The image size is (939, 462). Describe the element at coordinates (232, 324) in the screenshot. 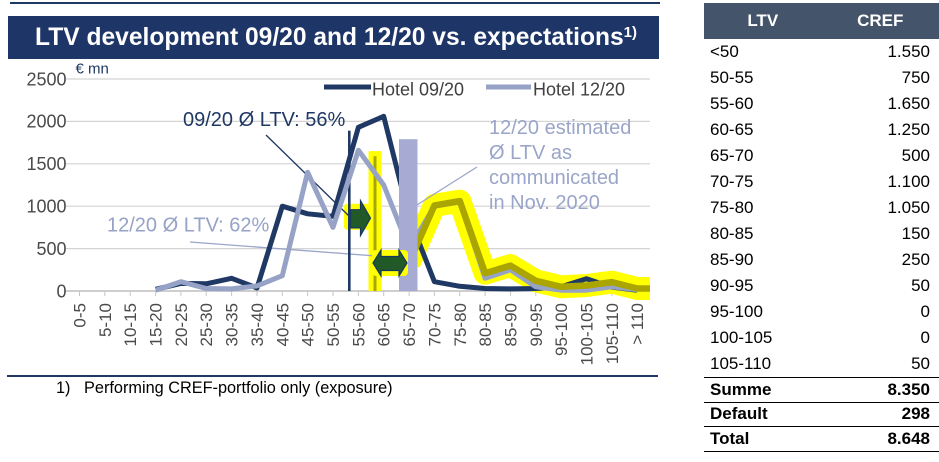

I see `svg-text: 30-35` at that location.